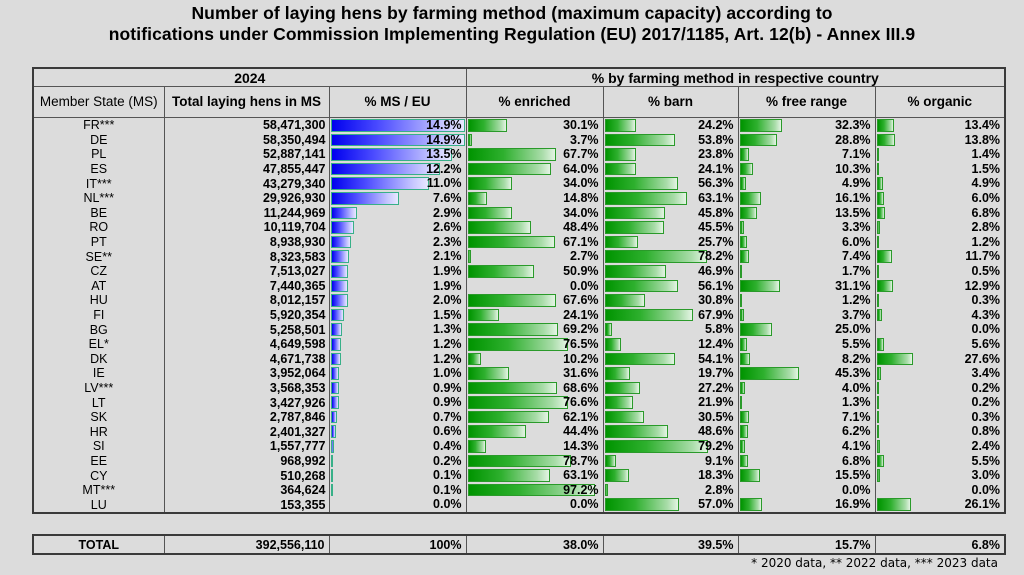 This screenshot has height=575, width=1024. What do you see at coordinates (940, 544) in the screenshot?
I see `total-organic: 6.8%` at bounding box center [940, 544].